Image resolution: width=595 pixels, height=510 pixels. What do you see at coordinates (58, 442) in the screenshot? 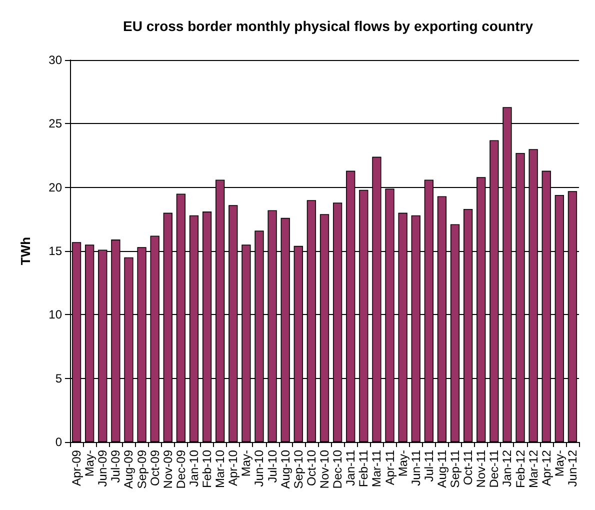
I see `y-tick-label: 0` at bounding box center [58, 442].